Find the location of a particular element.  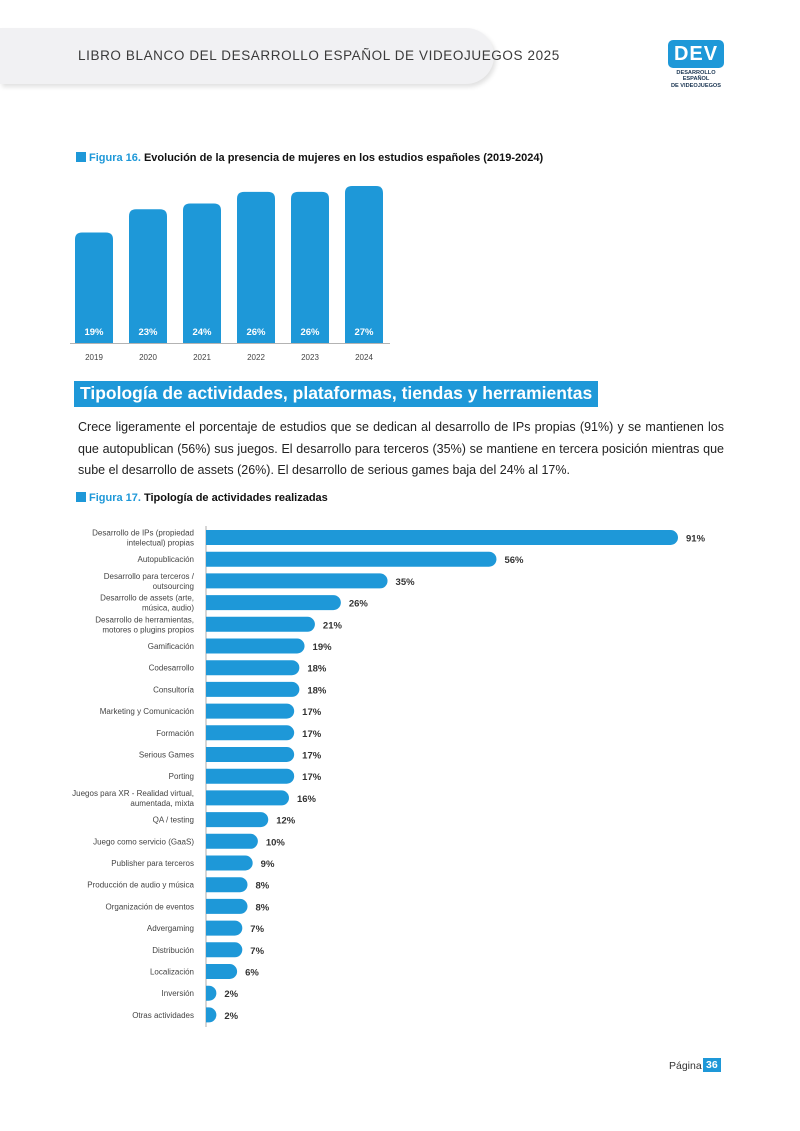

category-label: Codesarrollo is located at coordinates (172, 668).